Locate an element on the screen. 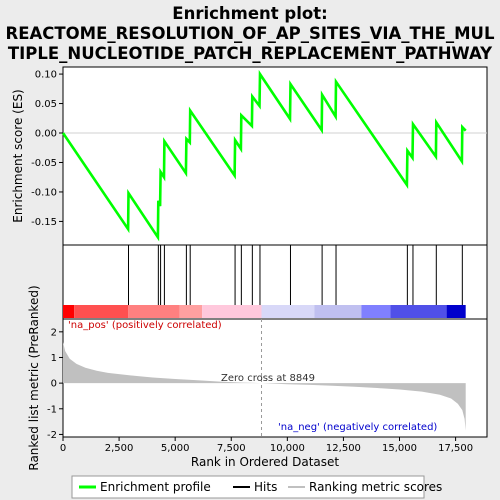 Image resolution: width=500 pixels, height=500 pixels. legend-metric-label: Ranking metric scores is located at coordinates (375, 487).